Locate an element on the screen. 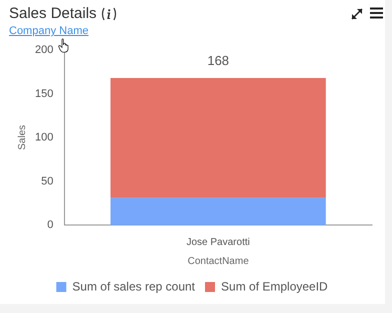 The width and height of the screenshot is (392, 313). y-tick-label: 100 is located at coordinates (44, 138).